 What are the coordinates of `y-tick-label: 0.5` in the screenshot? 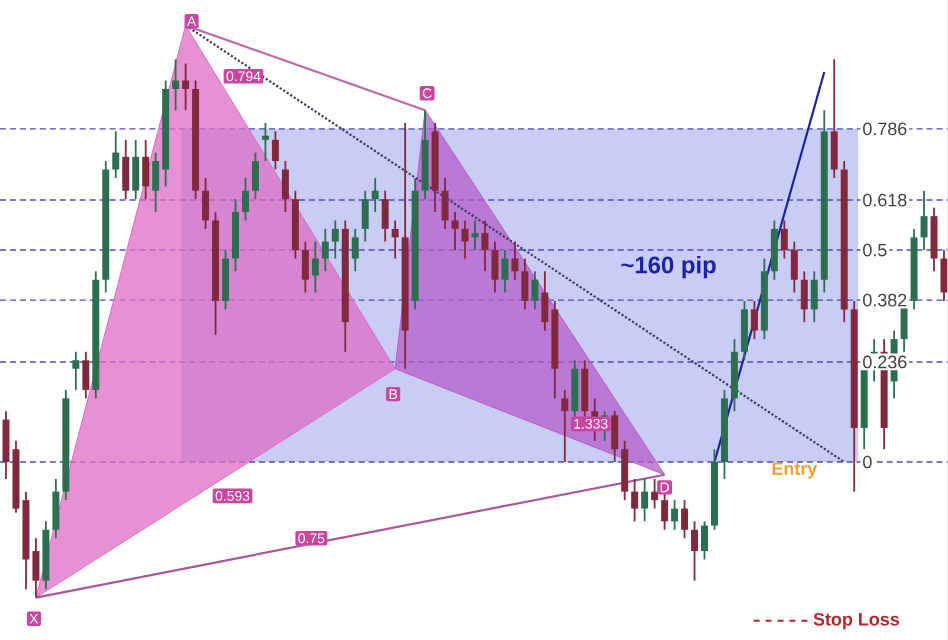 It's located at (875, 250).